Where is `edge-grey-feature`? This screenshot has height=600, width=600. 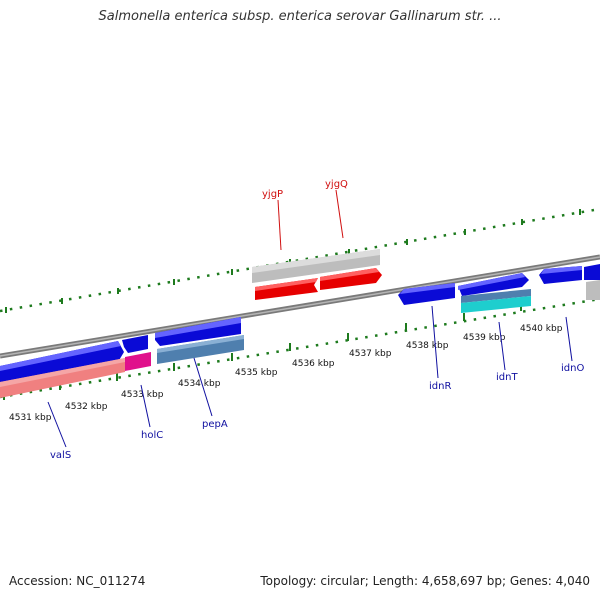
edge-grey-feature is located at coordinates (593, 290).